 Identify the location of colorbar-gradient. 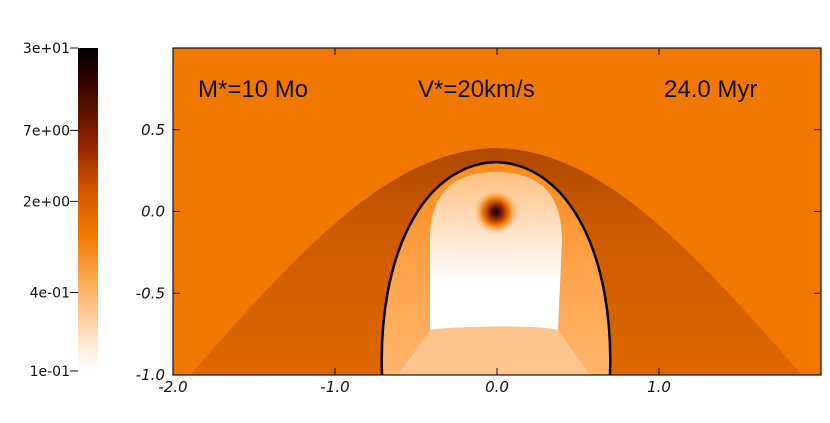
(88, 209).